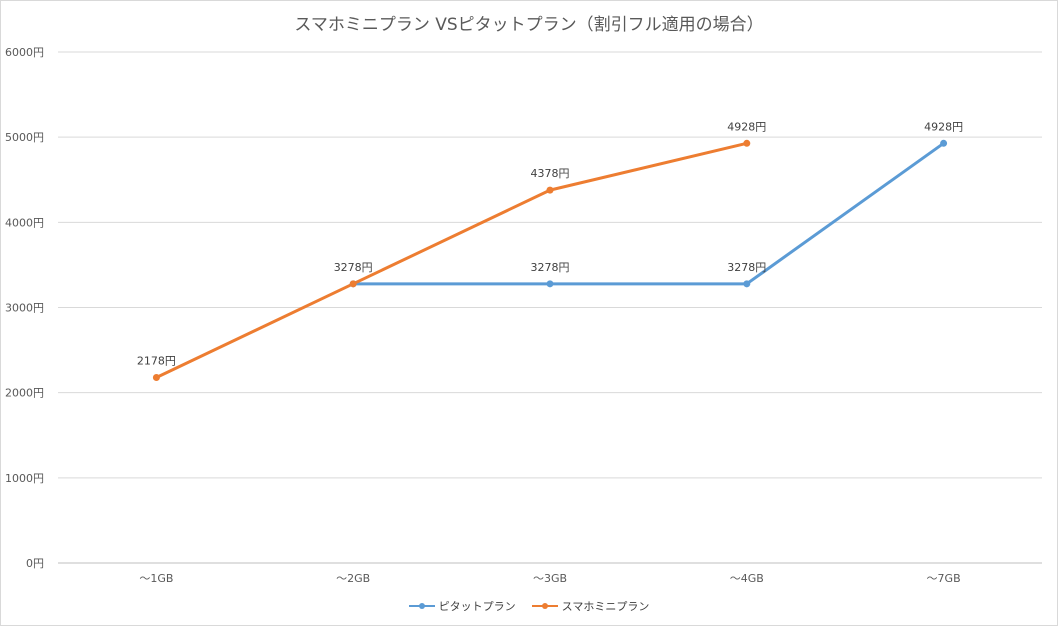 Image resolution: width=1058 pixels, height=626 pixels. What do you see at coordinates (24, 393) in the screenshot?
I see `y-tick-label: 2000円` at bounding box center [24, 393].